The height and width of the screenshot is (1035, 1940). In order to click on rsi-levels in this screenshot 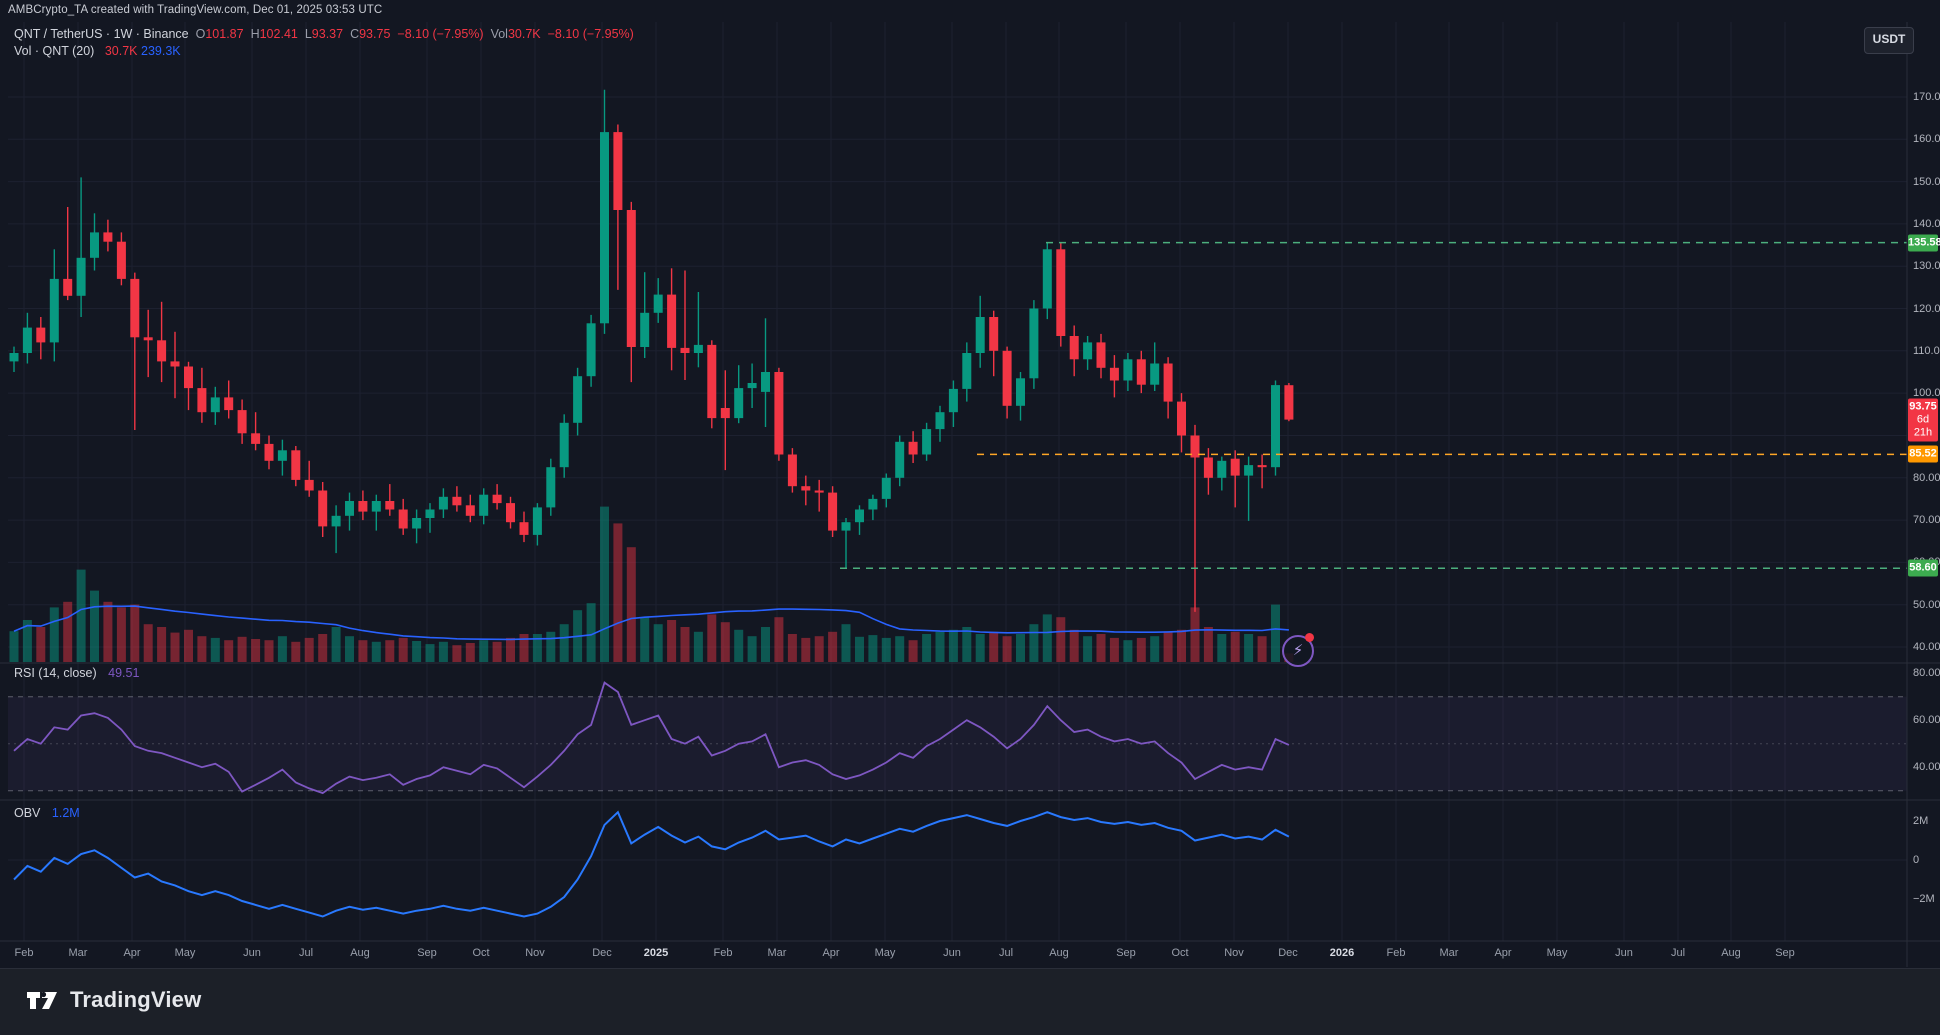, I will do `click(957, 744)`.